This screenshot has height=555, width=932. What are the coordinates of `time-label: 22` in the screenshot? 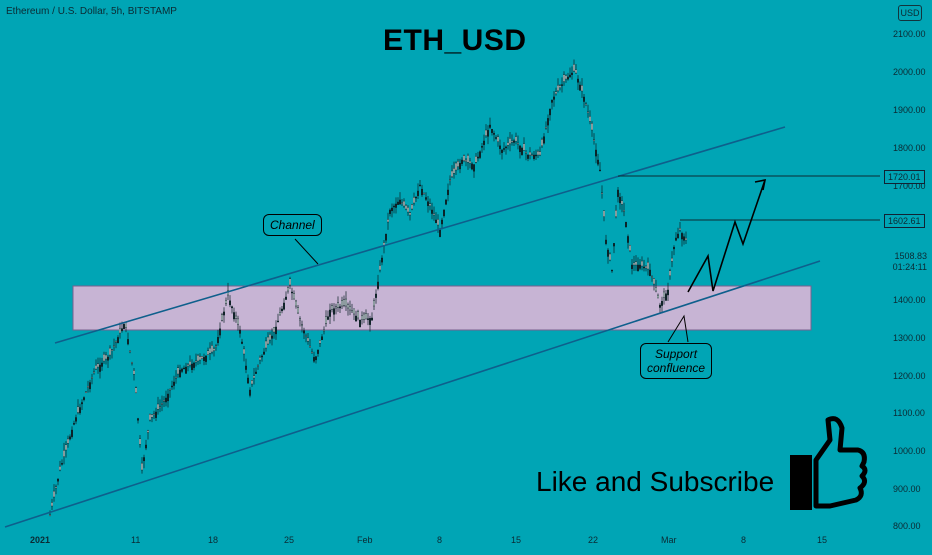 It's located at (593, 540).